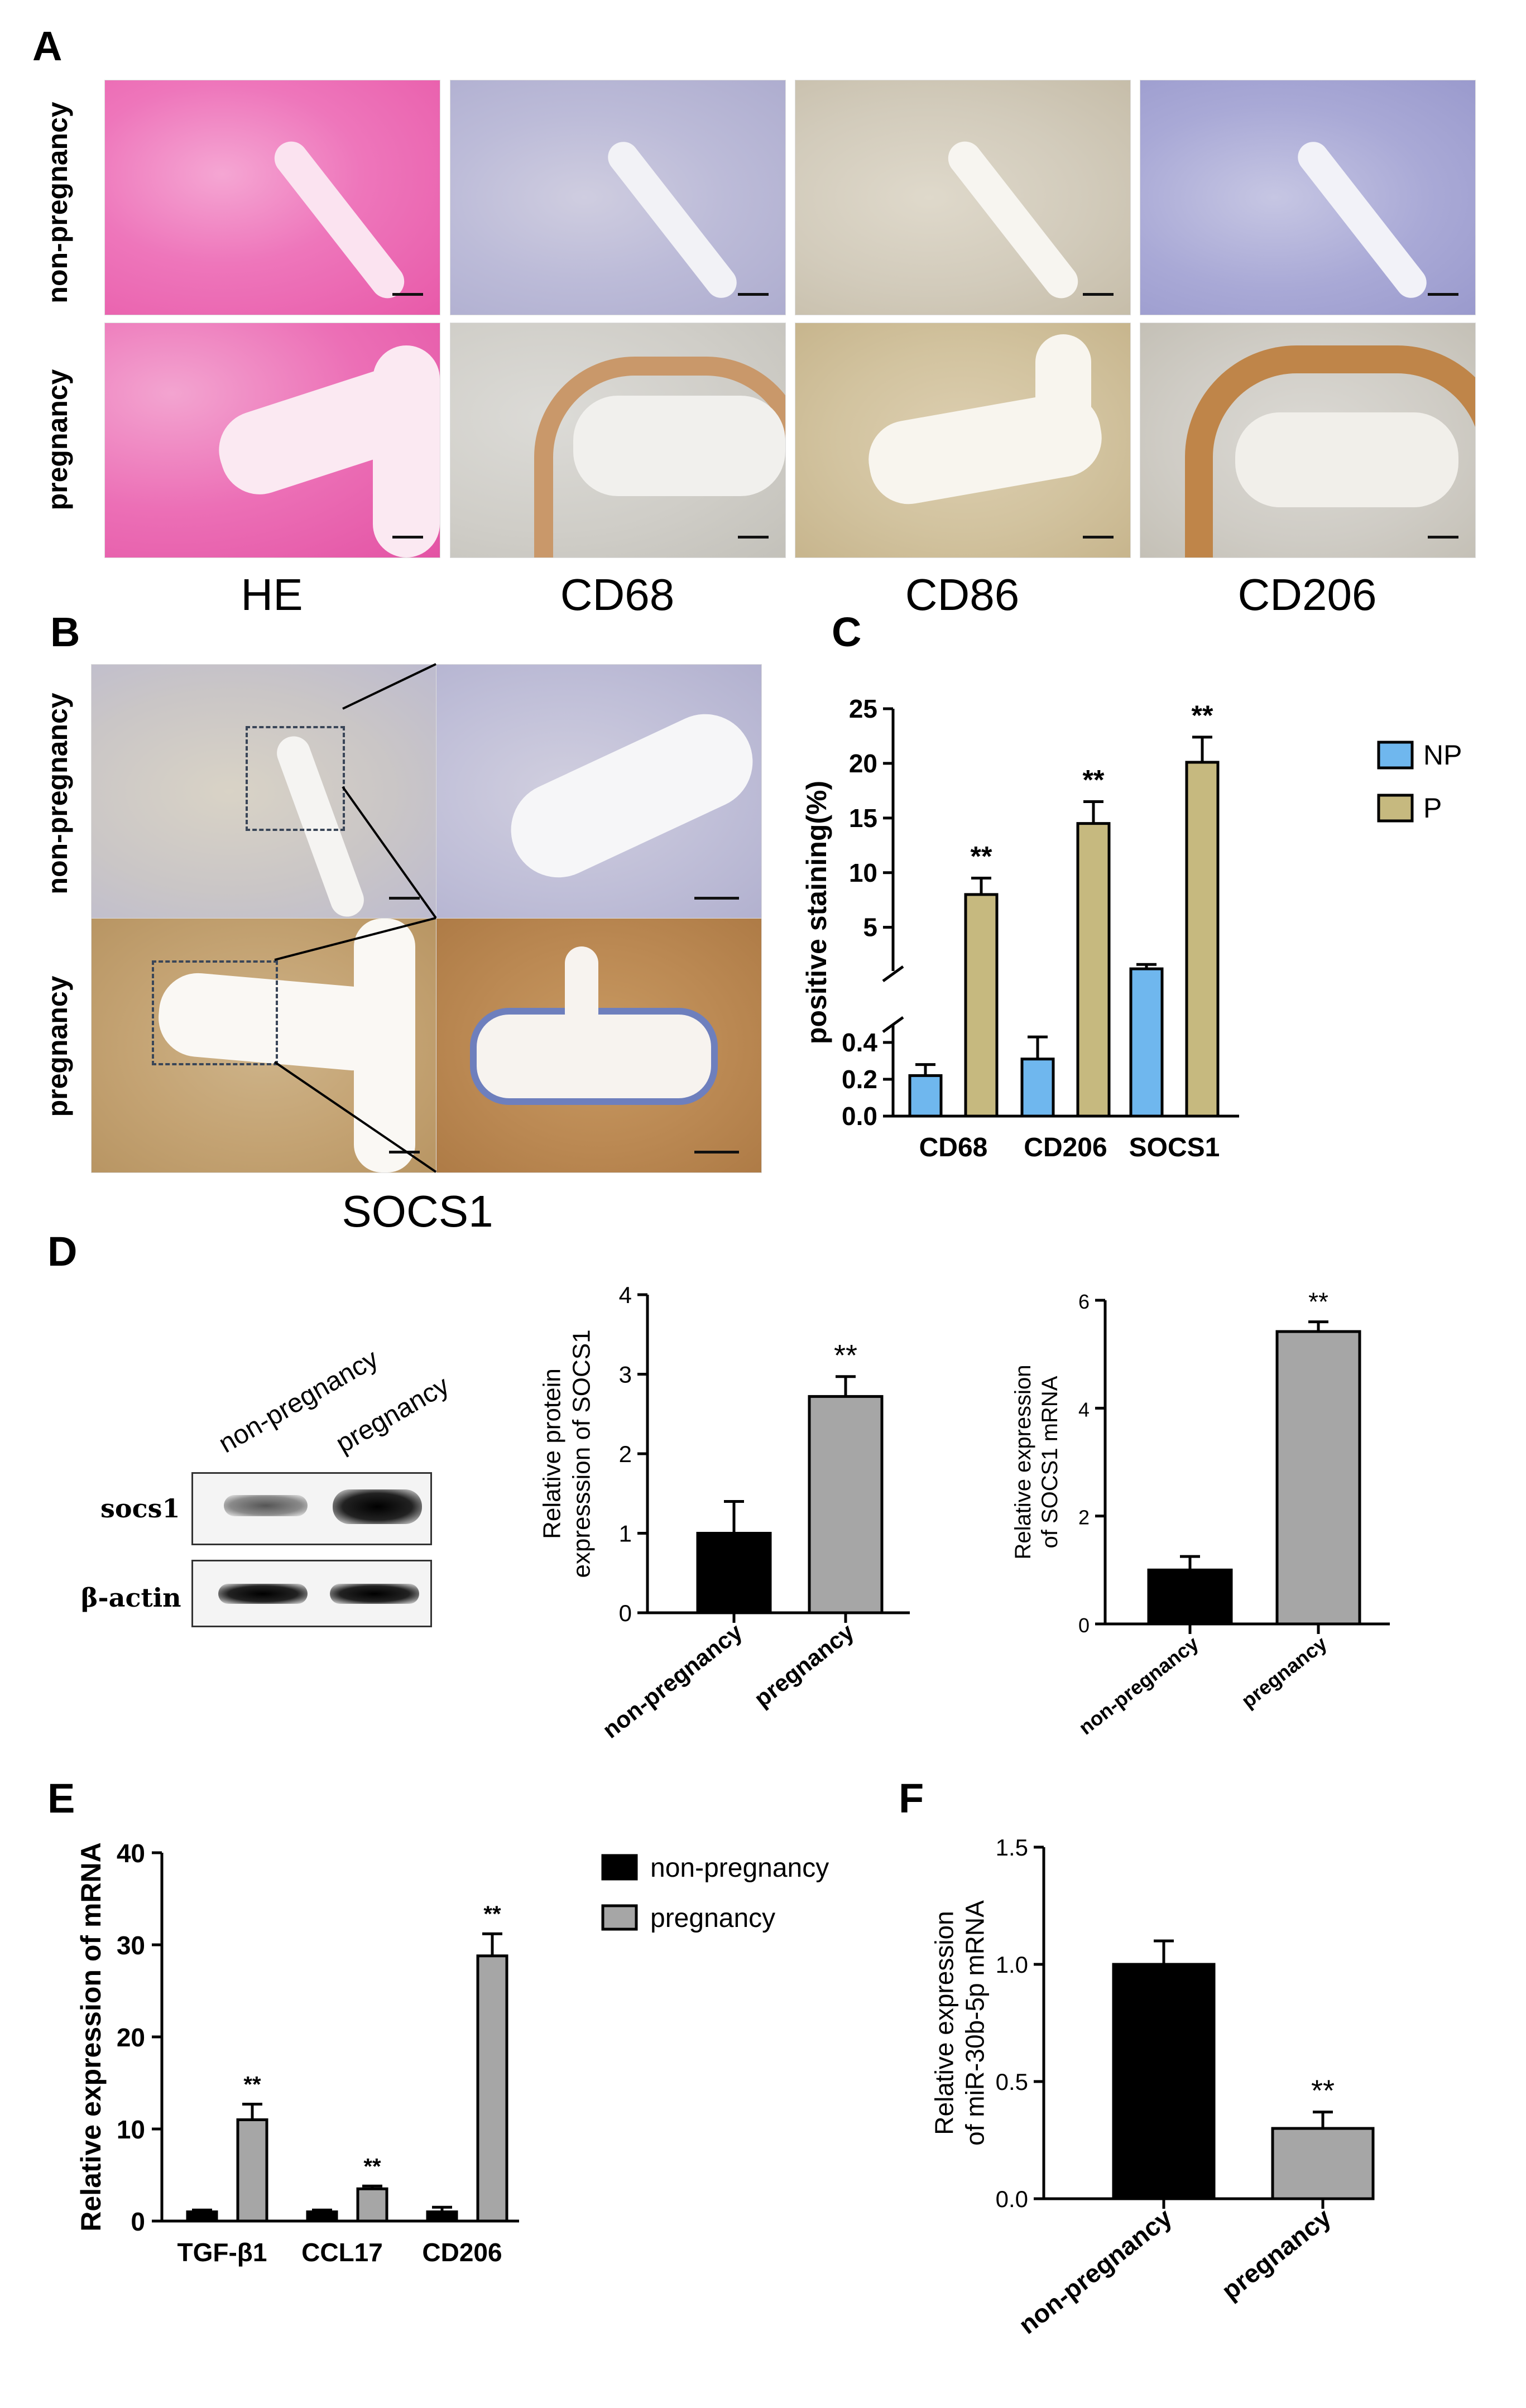  What do you see at coordinates (1174, 1147) in the screenshot?
I see `x-tick-label: SOCS1` at bounding box center [1174, 1147].